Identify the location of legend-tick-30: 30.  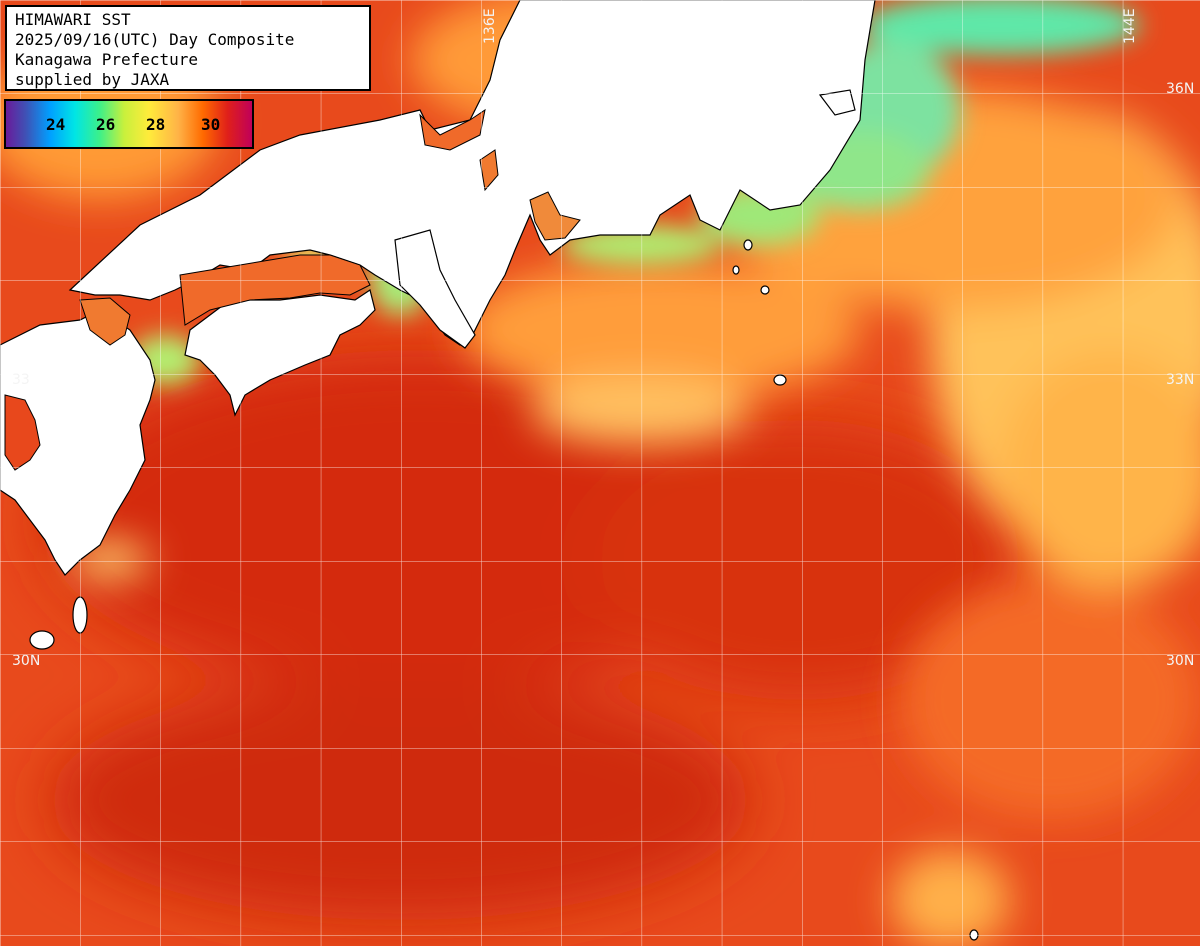
(211, 124).